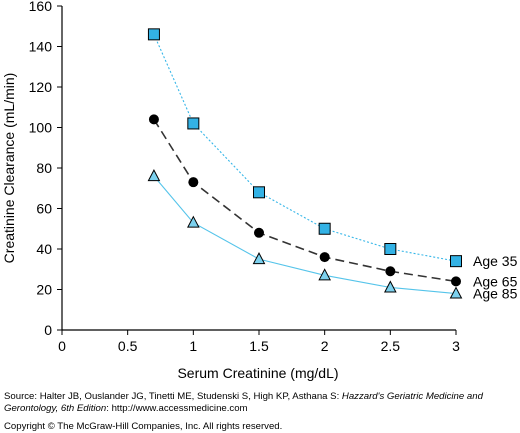  What do you see at coordinates (41, 7) in the screenshot?
I see `y-tick-label: 160` at bounding box center [41, 7].